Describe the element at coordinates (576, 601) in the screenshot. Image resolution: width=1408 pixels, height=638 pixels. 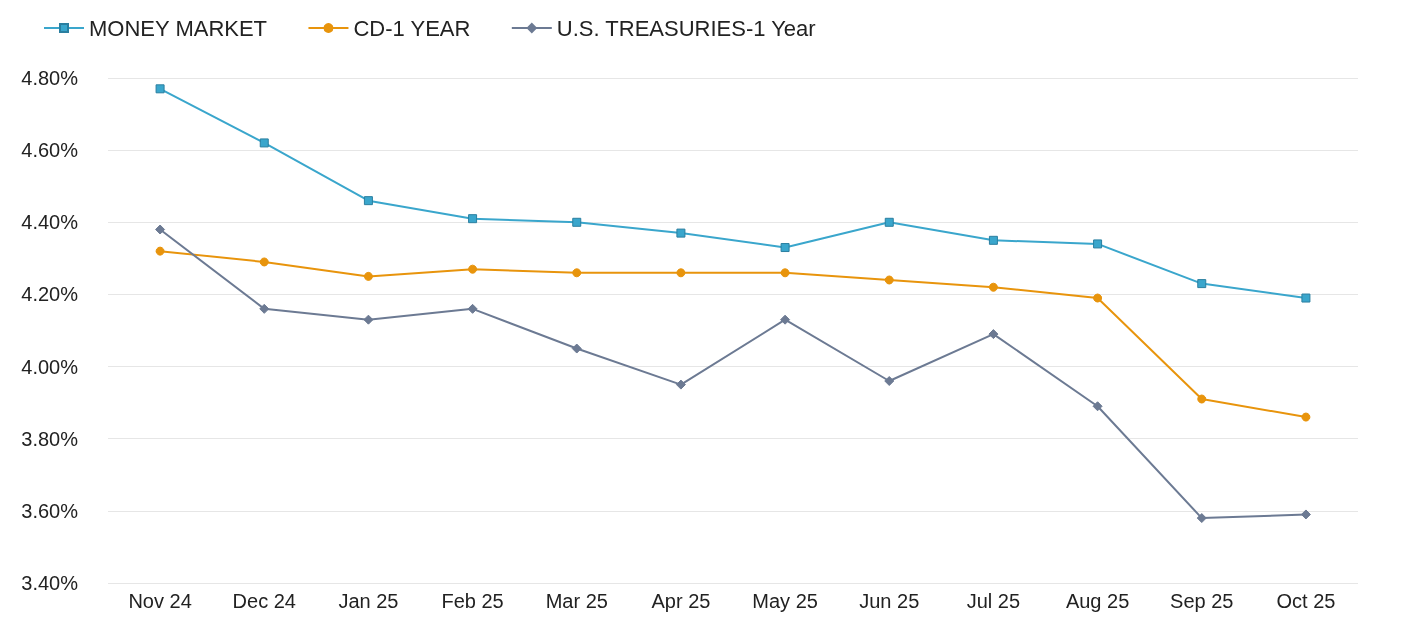
I see `x-tick-label: Mar 25` at that location.